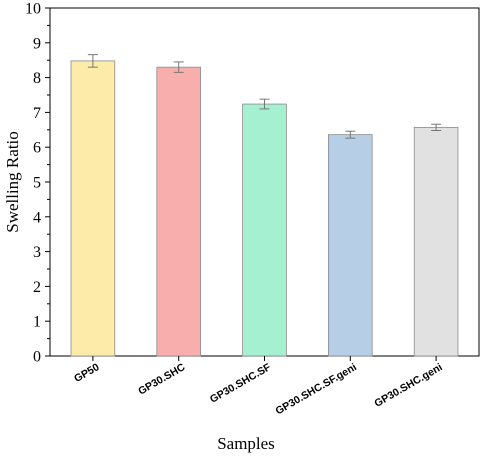 This screenshot has height=456, width=484. What do you see at coordinates (178, 211) in the screenshot?
I see `bar-gp30-shc` at bounding box center [178, 211].